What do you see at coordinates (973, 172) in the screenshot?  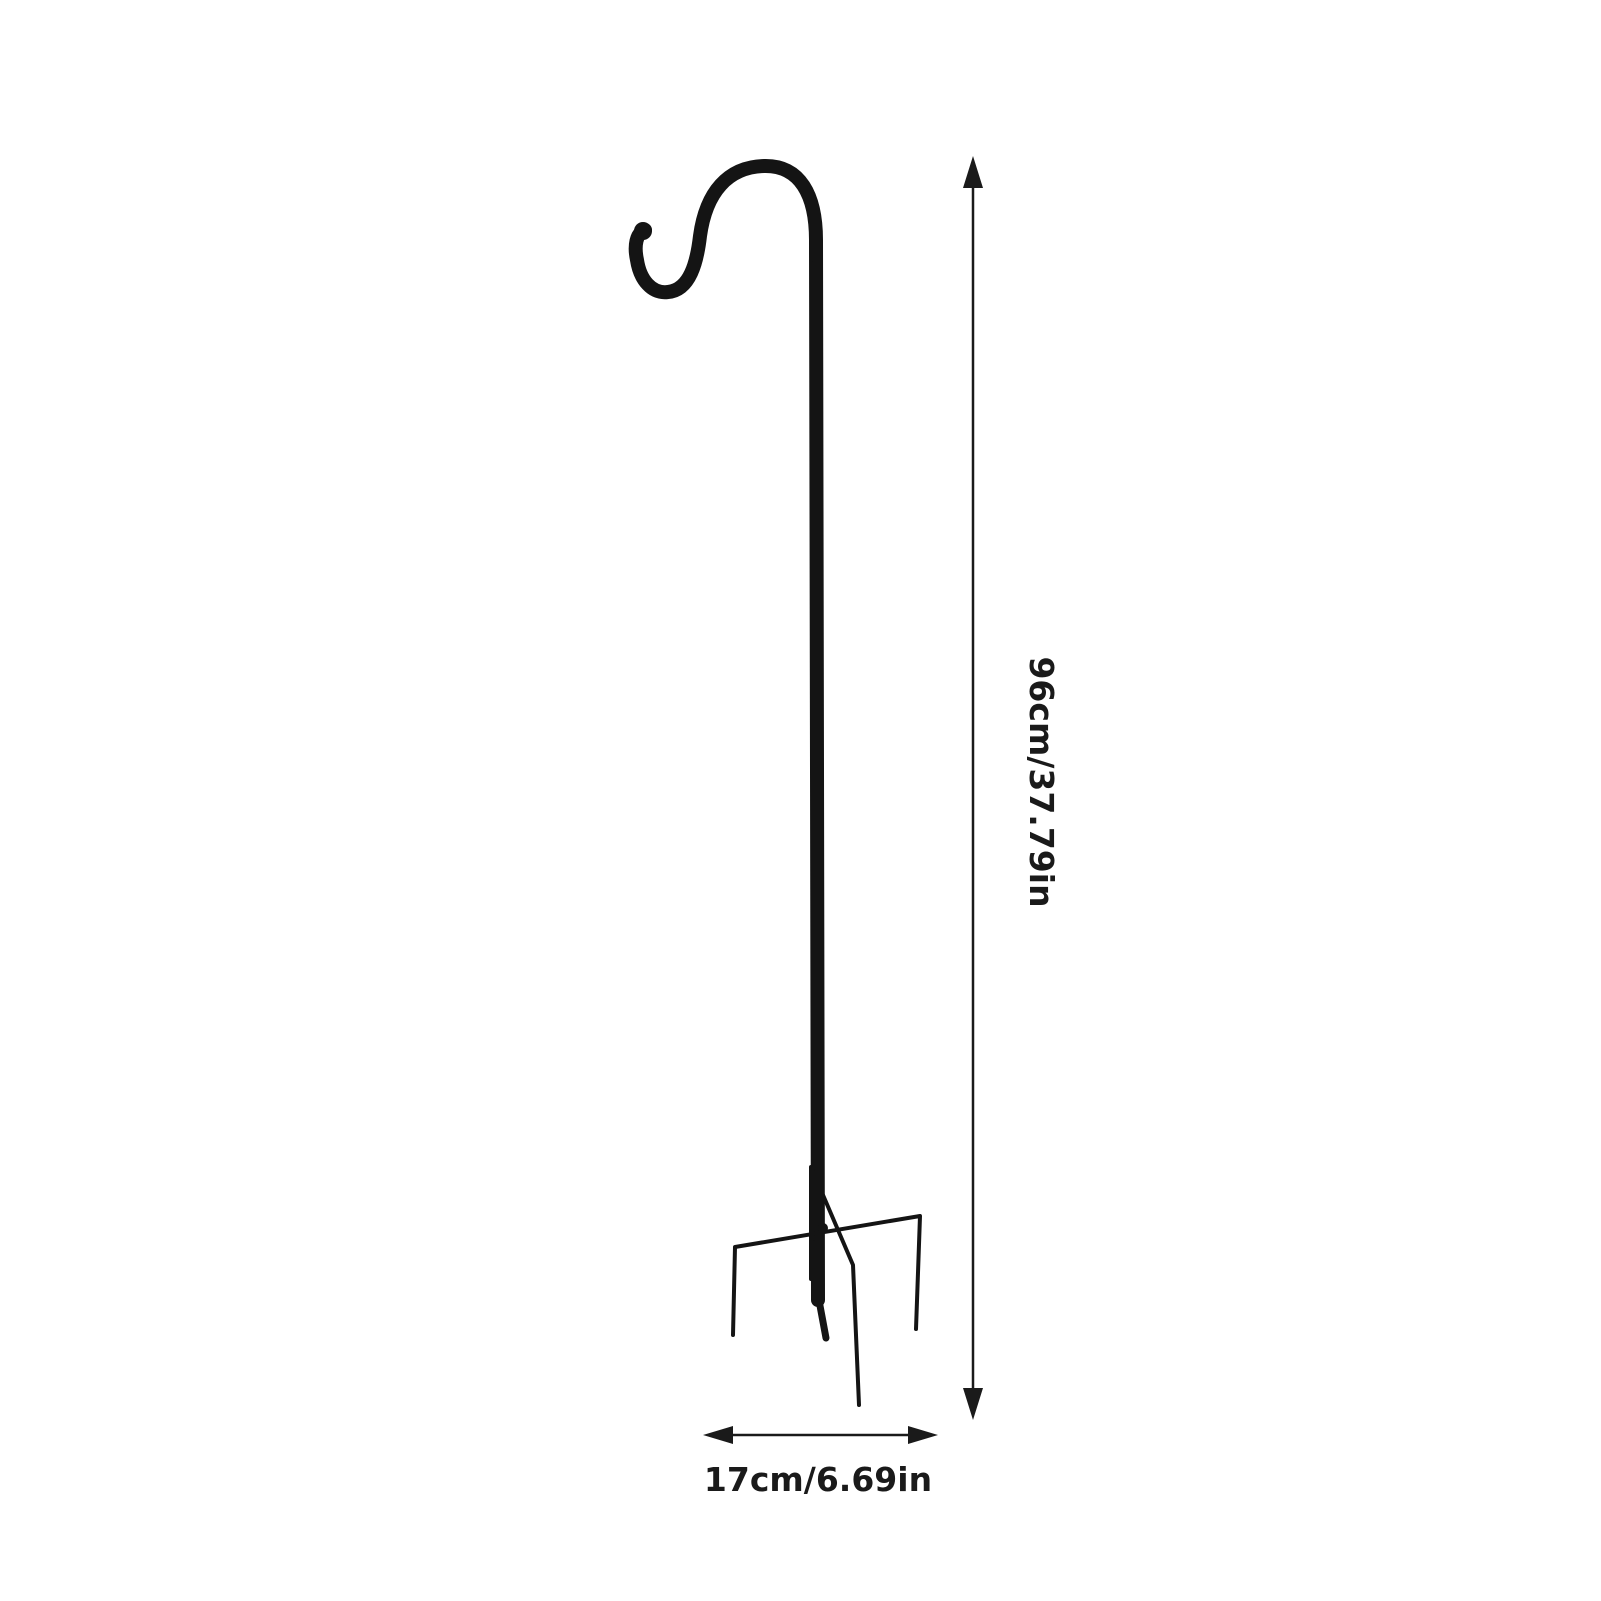 I see `height-arrow-top` at bounding box center [973, 172].